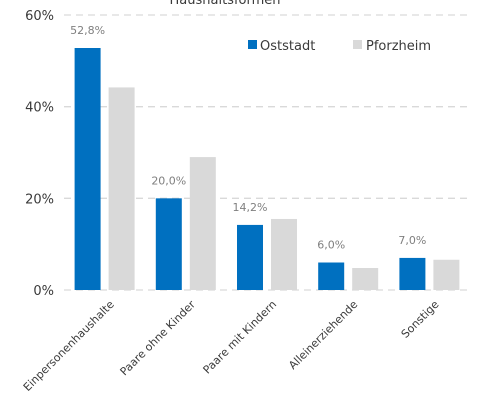  What do you see at coordinates (412, 273) in the screenshot?
I see `bar-oststadt-sonstige` at bounding box center [412, 273].